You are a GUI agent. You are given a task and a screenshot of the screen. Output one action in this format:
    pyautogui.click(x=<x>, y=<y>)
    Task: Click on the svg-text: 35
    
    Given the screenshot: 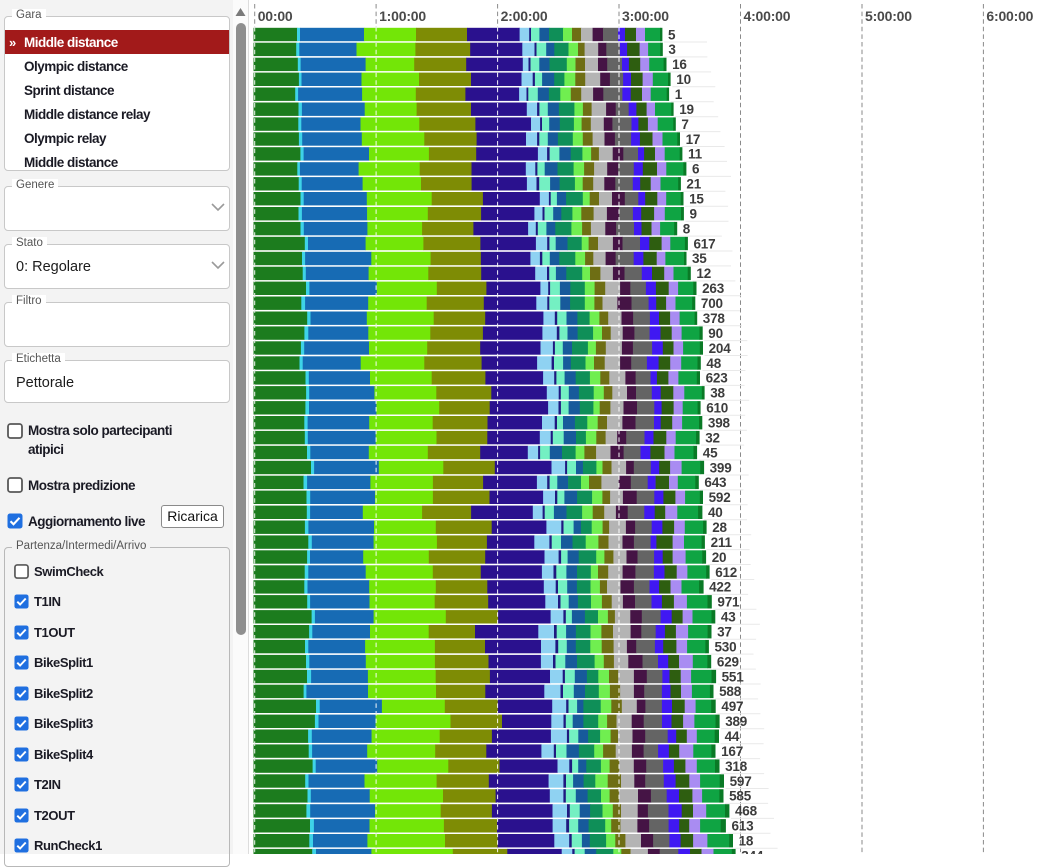 What is the action you would take?
    pyautogui.click(x=699, y=258)
    